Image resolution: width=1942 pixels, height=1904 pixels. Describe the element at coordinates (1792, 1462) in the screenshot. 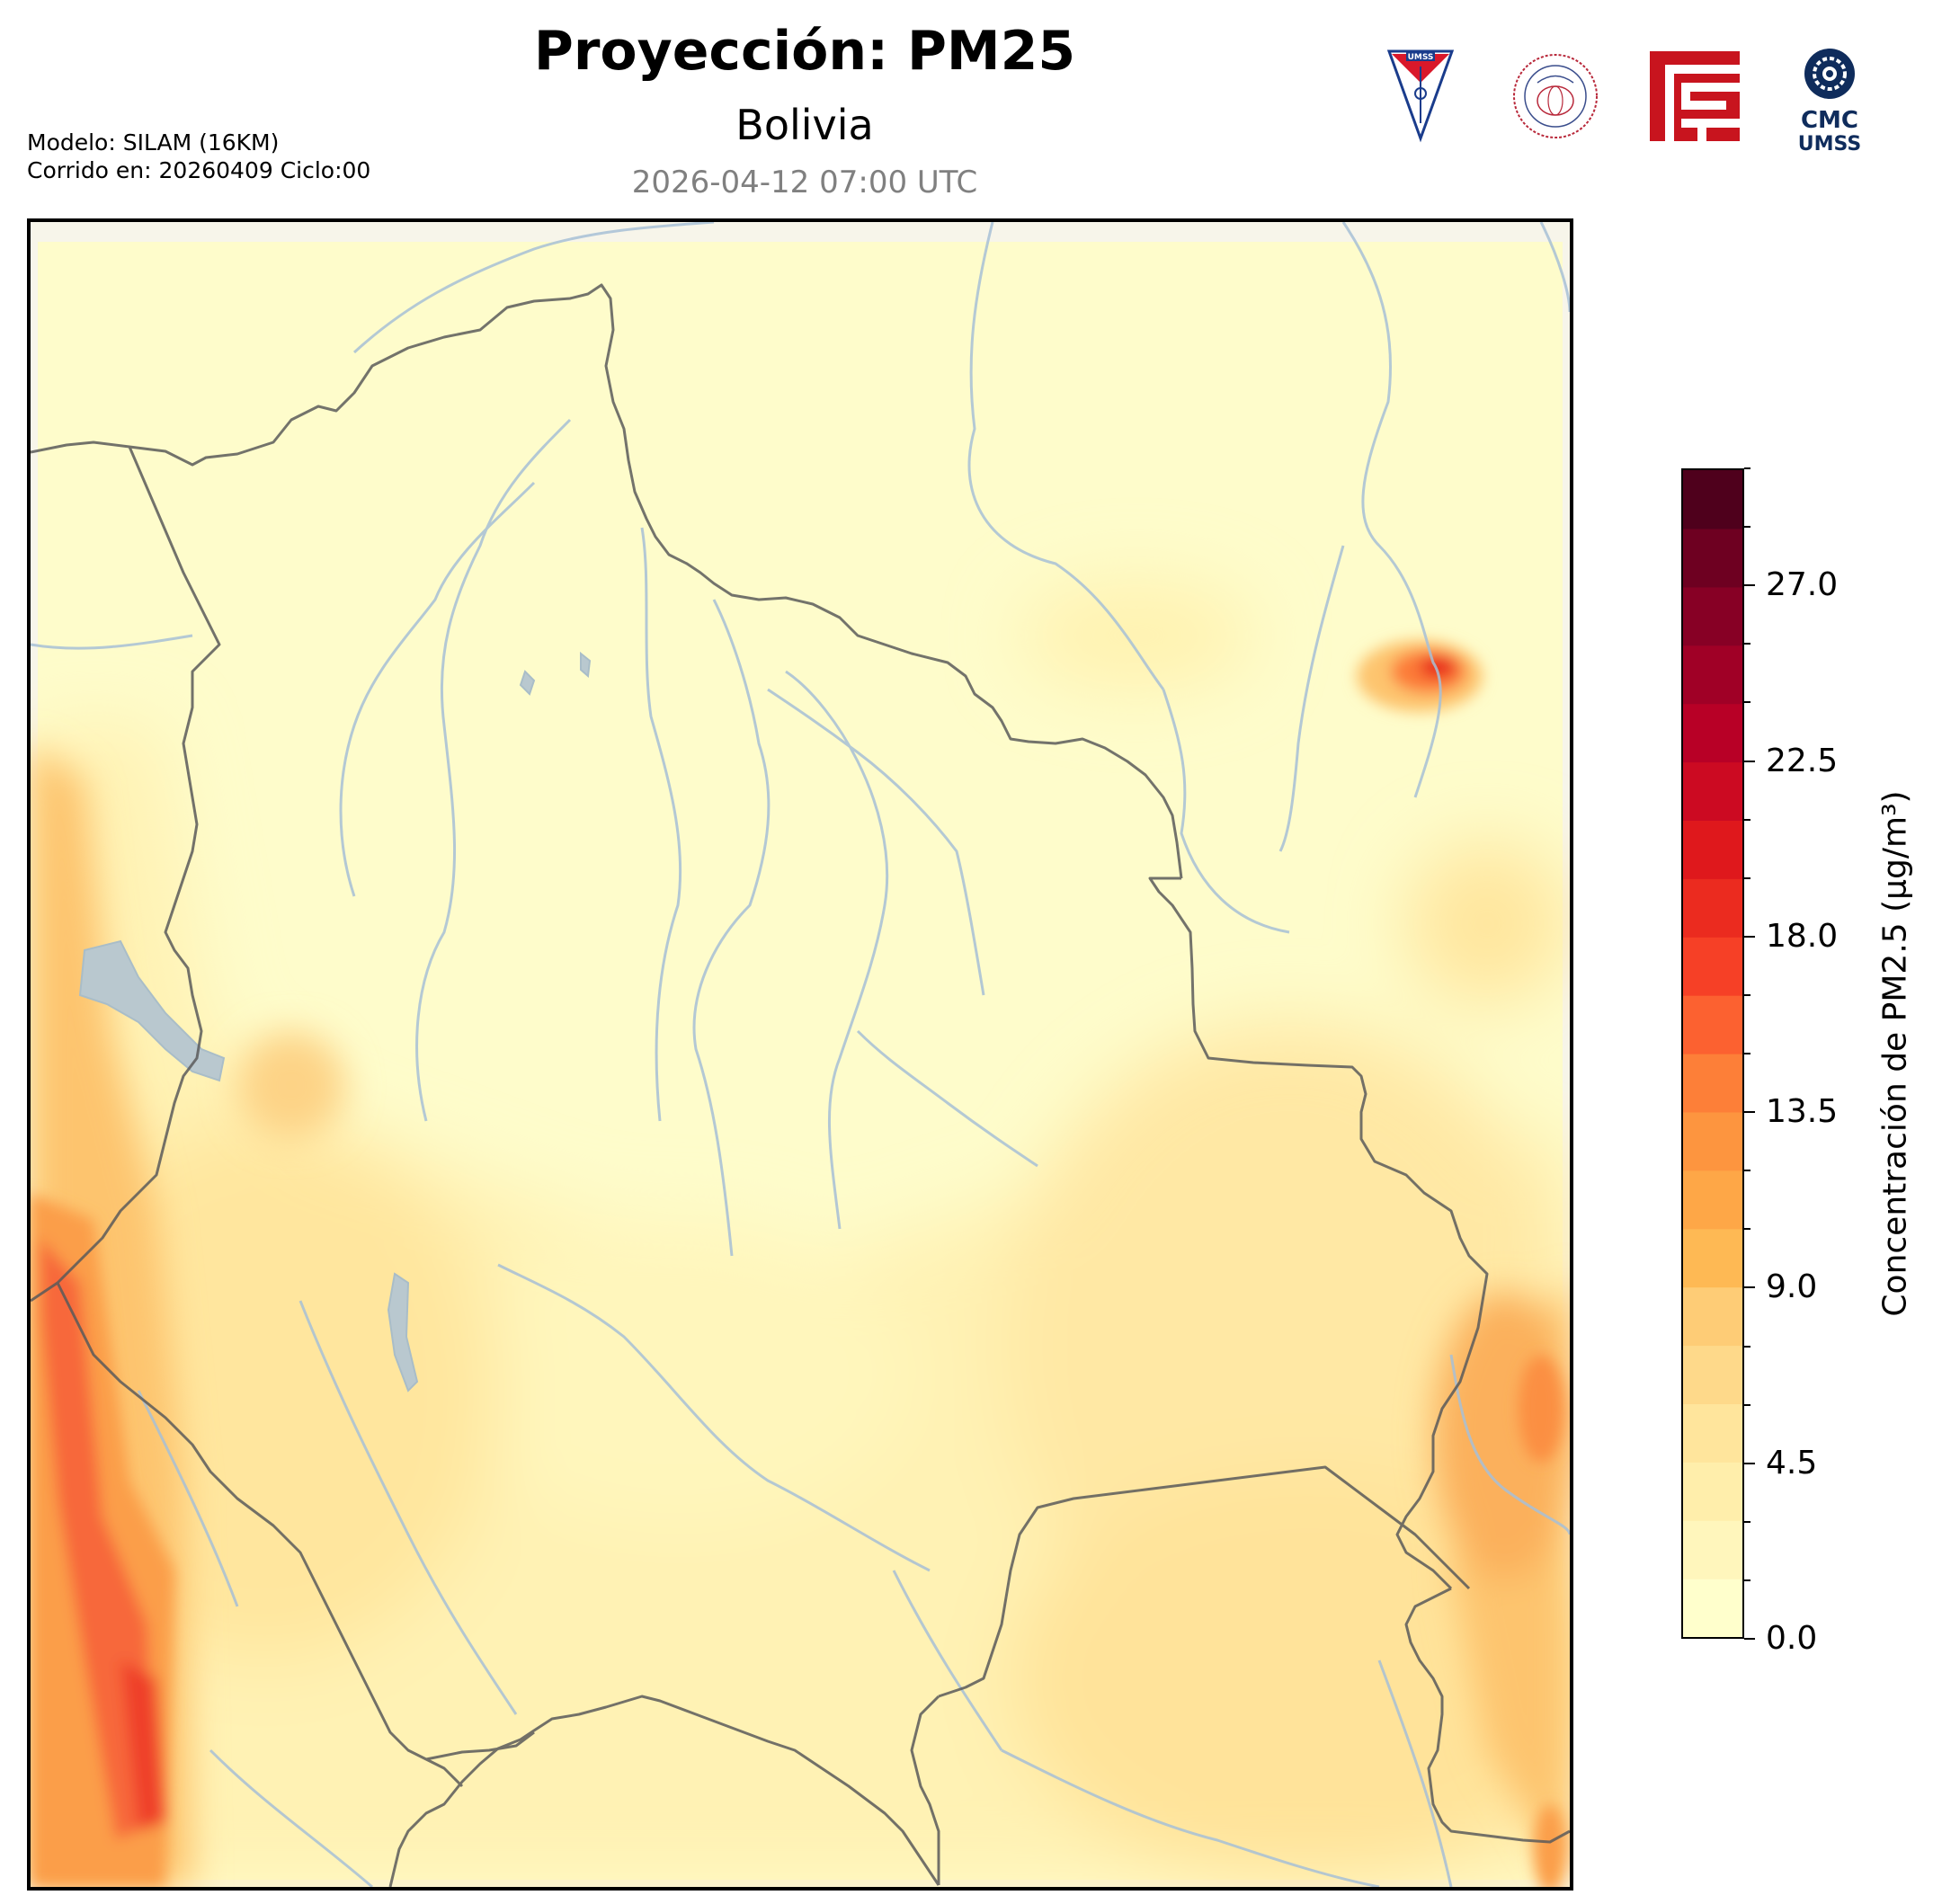

I see `colorbar-tick-label: 4.5` at that location.